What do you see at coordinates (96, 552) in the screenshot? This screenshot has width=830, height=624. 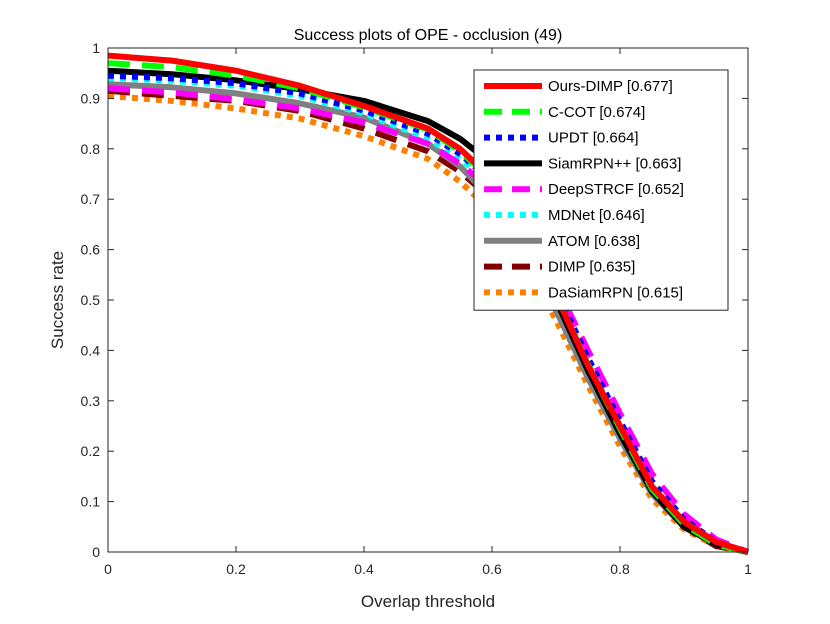 I see `y-tick-label: 0` at bounding box center [96, 552].